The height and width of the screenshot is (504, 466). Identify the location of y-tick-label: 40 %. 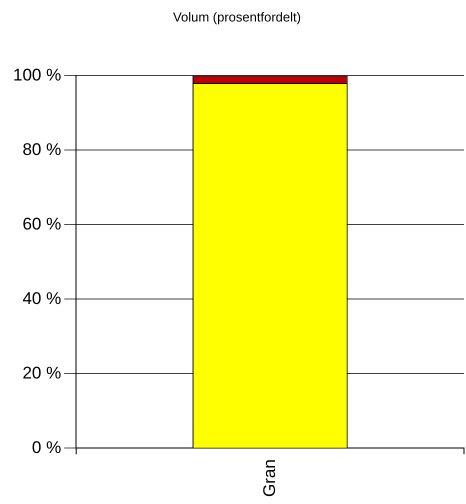
(42, 298).